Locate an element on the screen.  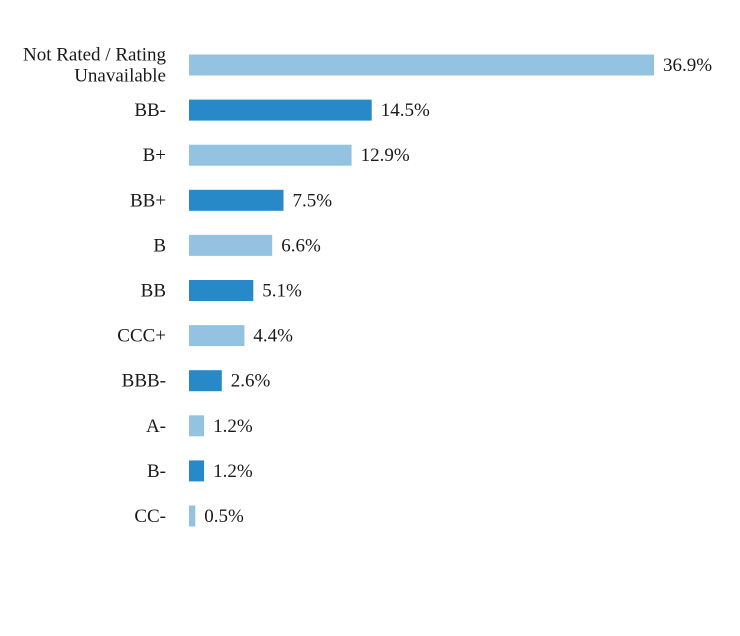
category-label-bb: BB- is located at coordinates (150, 110).